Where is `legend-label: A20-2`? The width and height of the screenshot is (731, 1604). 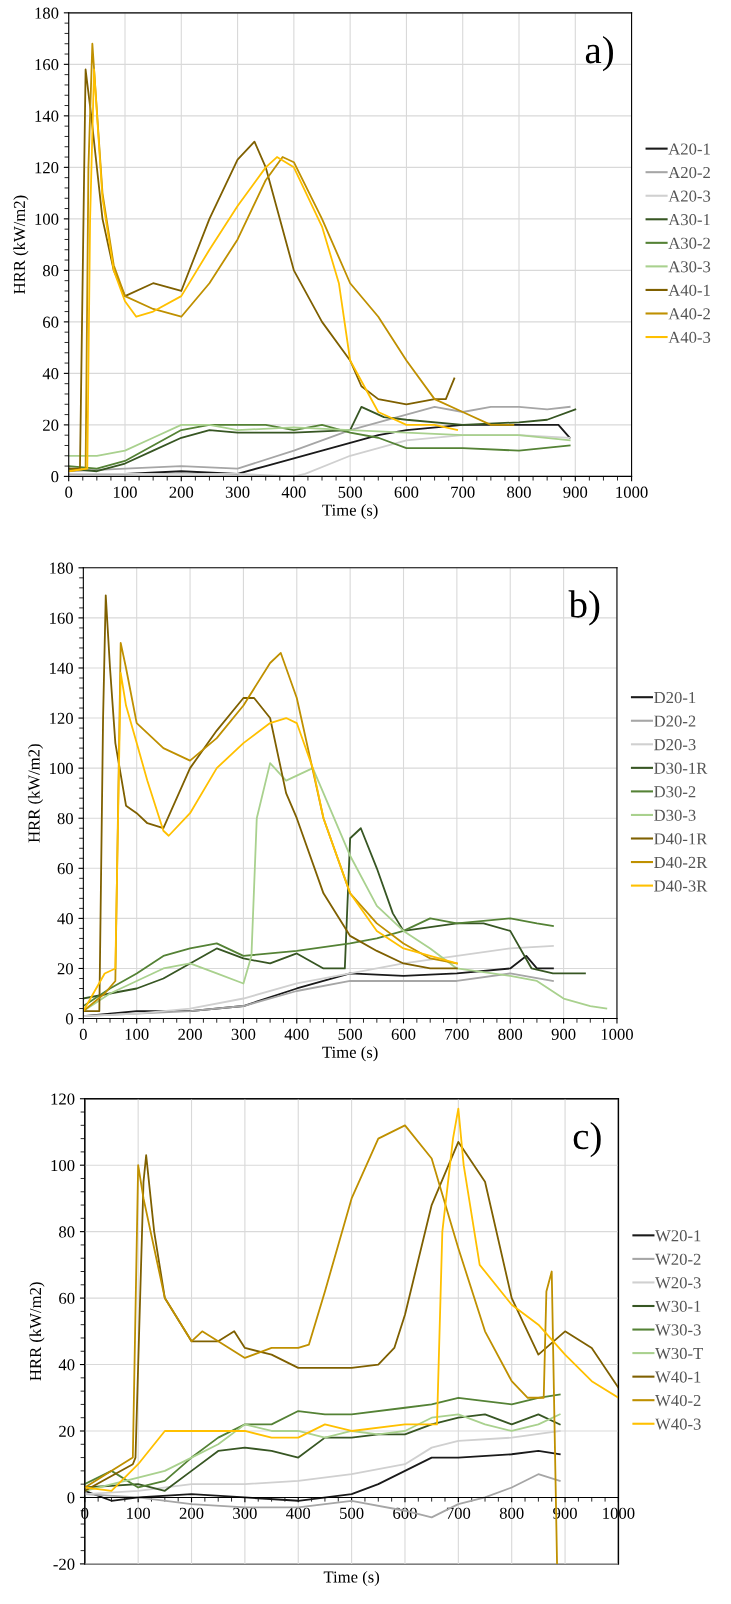 legend-label: A20-2 is located at coordinates (689, 172).